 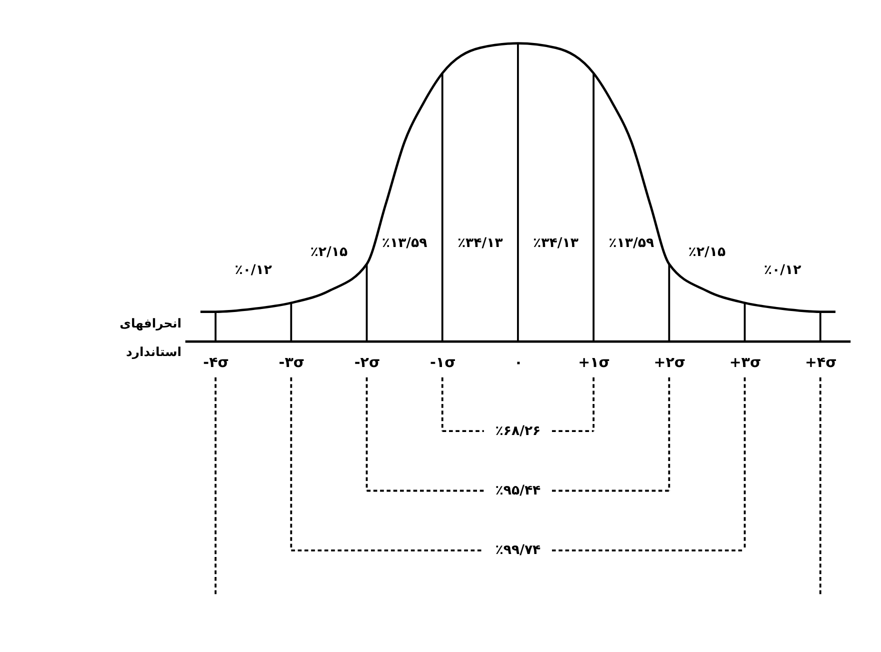 I want to click on x-tick-label: -۳σ, so click(x=291, y=362).